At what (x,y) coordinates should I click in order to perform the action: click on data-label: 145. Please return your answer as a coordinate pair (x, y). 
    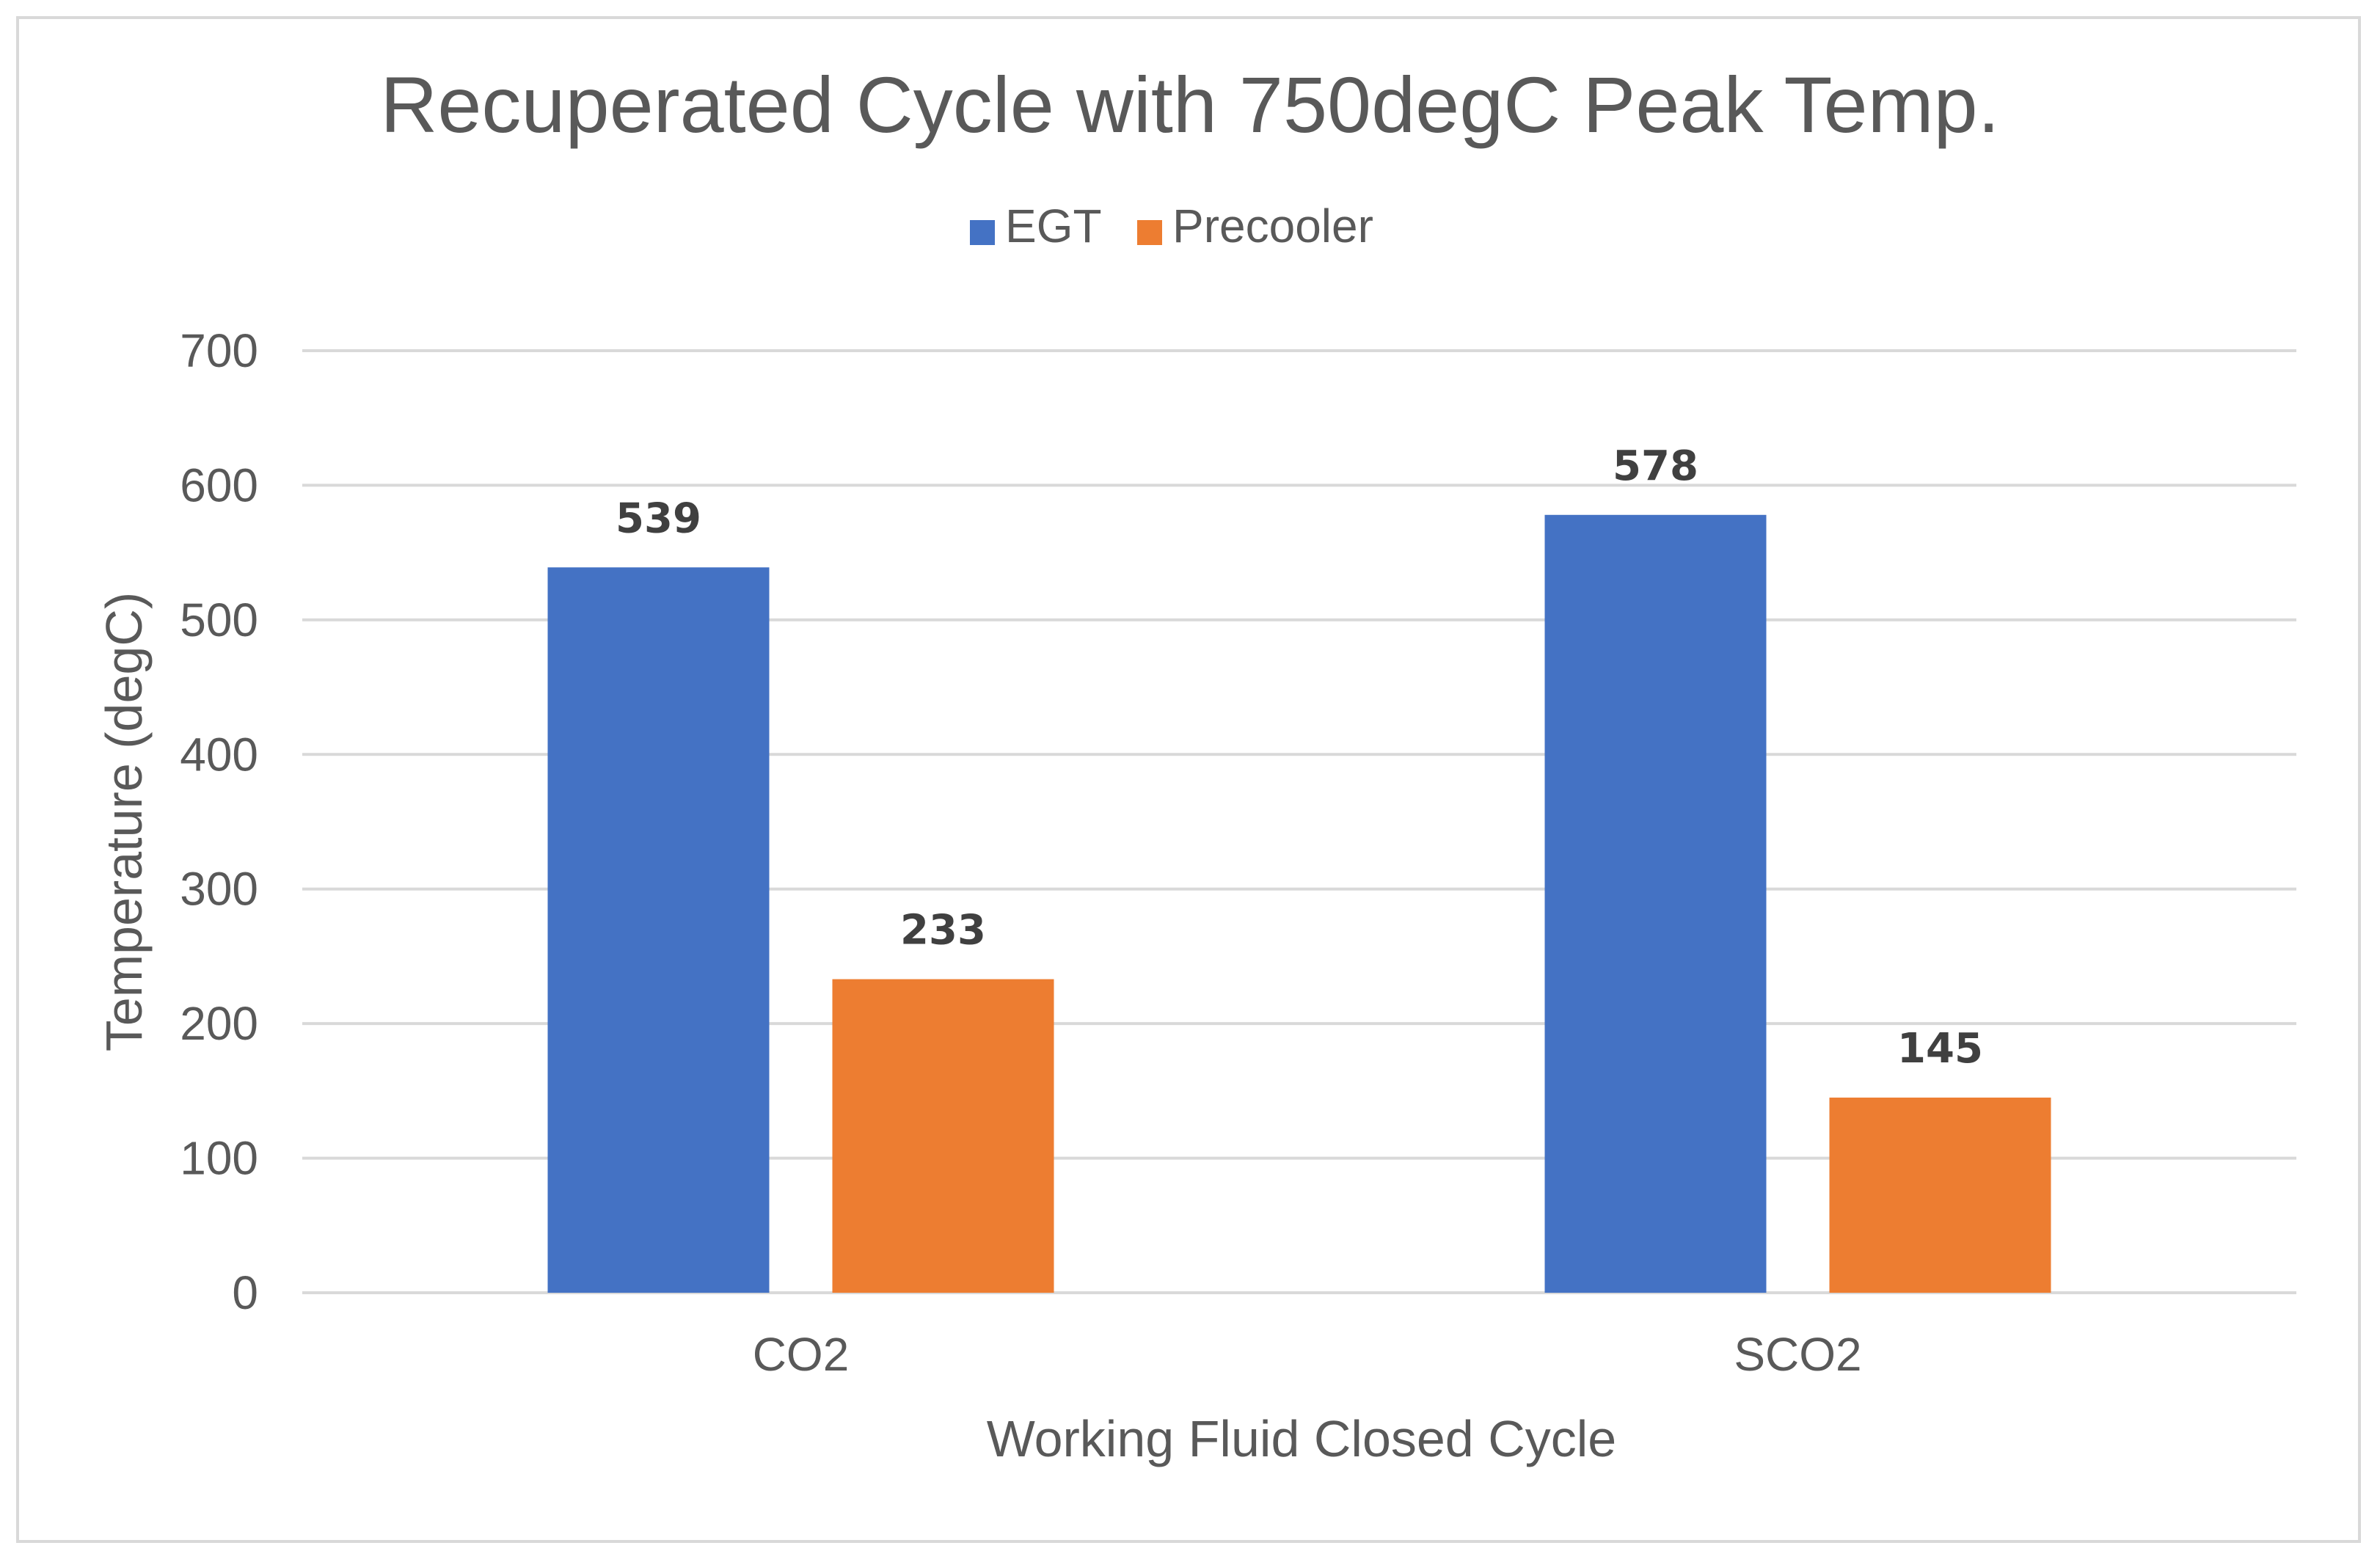
    Looking at the image, I should click on (1940, 1049).